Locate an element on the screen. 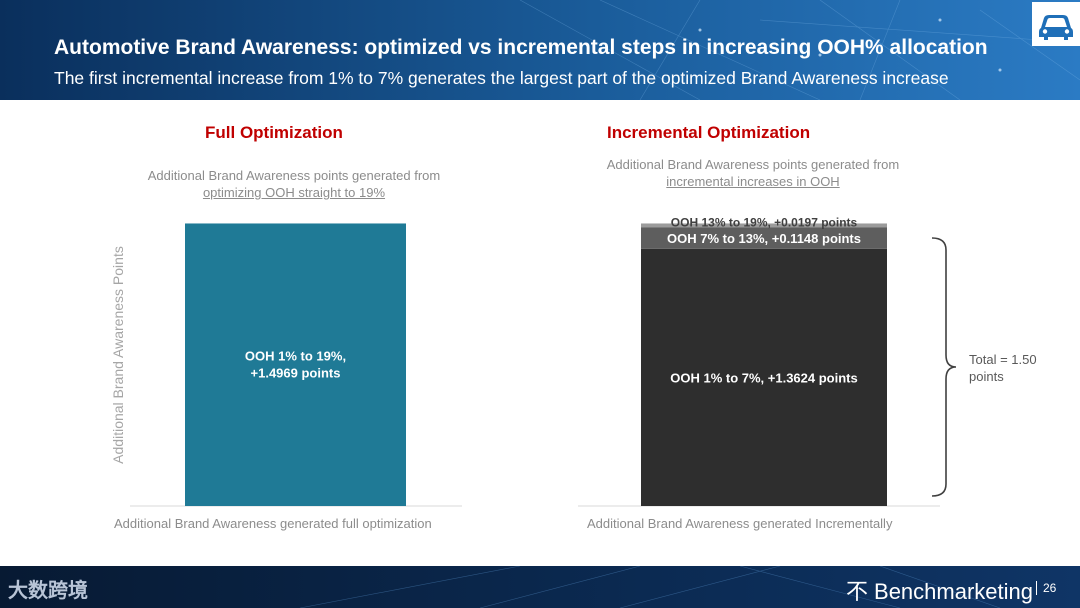  watermark-logo: 大数跨境 is located at coordinates (48, 588).